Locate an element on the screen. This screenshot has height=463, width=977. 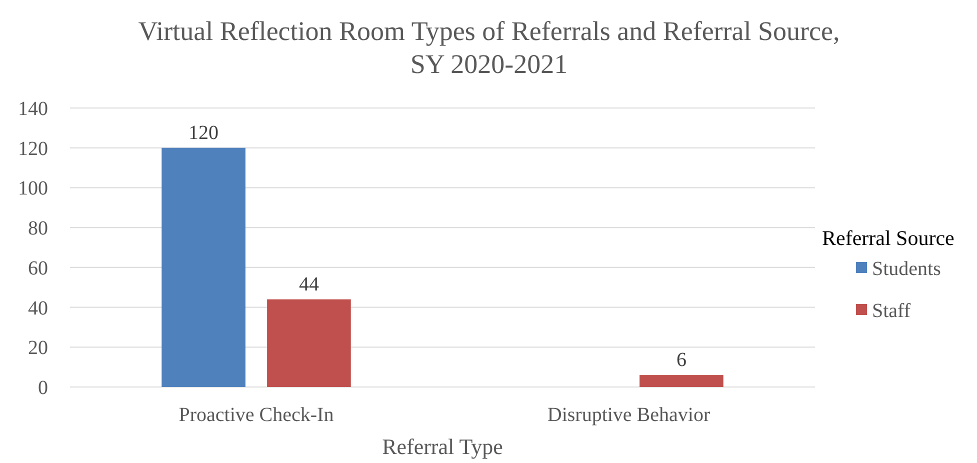
y-tick-label: 40 is located at coordinates (38, 308).